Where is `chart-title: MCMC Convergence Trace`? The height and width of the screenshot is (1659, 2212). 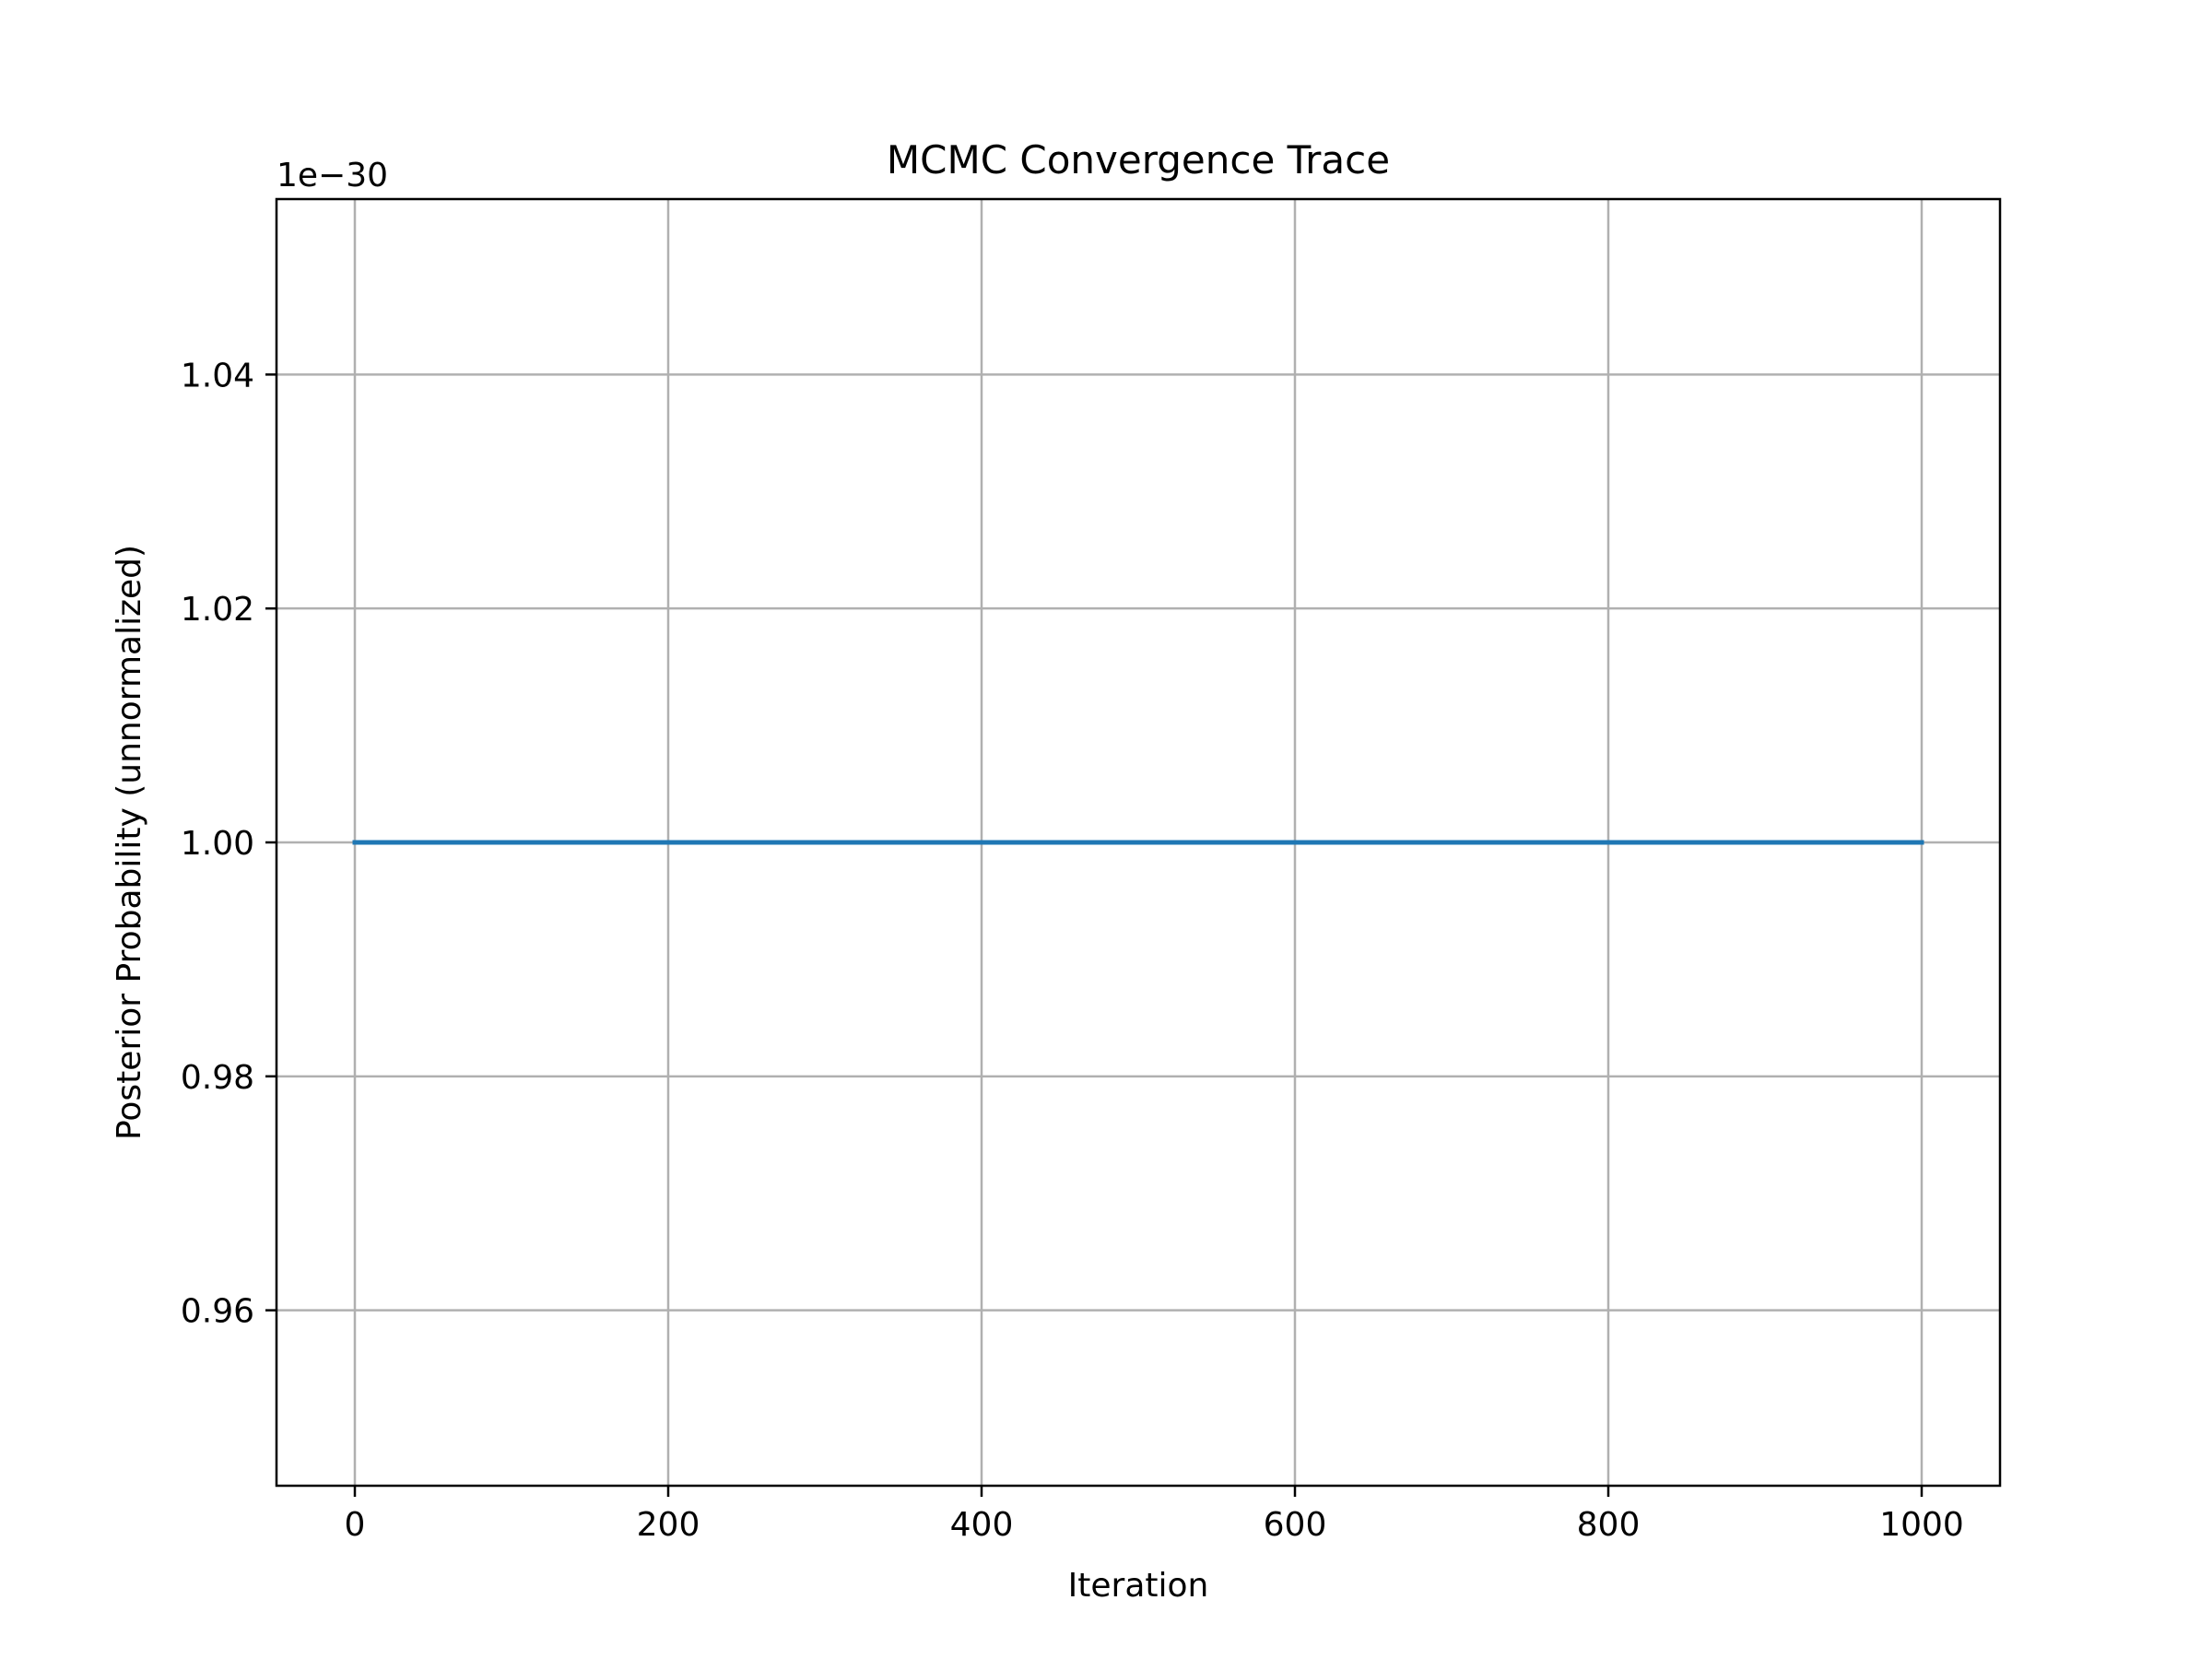 chart-title: MCMC Convergence Trace is located at coordinates (1138, 159).